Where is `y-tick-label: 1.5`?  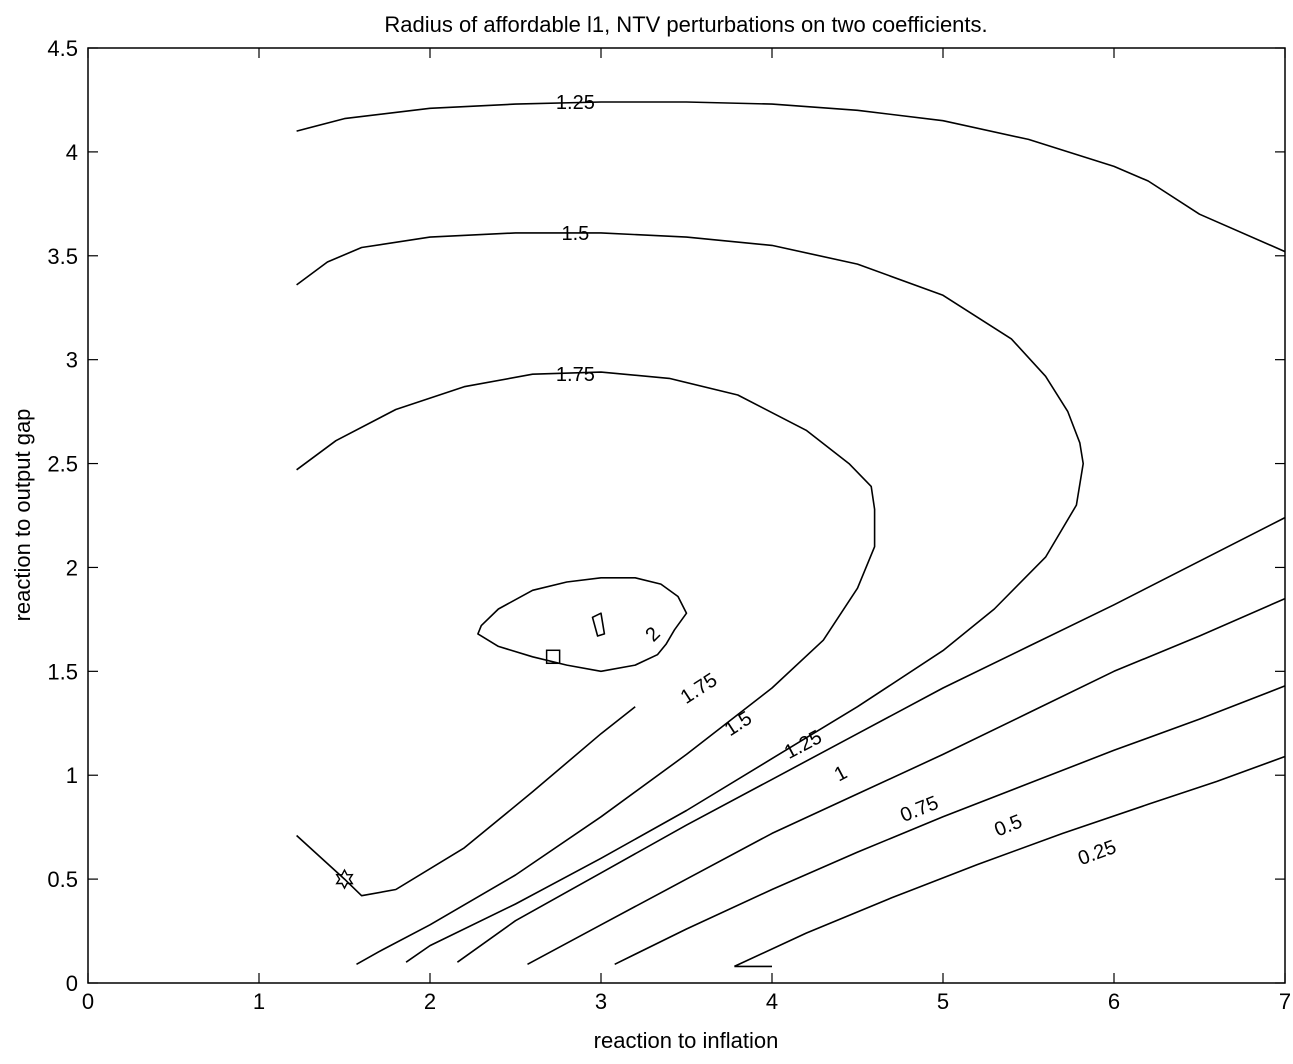 y-tick-label: 1.5 is located at coordinates (62, 671).